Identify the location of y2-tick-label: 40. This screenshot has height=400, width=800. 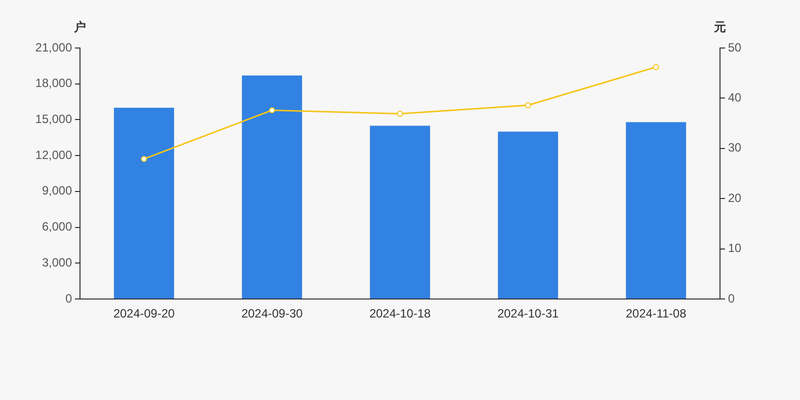
(735, 97).